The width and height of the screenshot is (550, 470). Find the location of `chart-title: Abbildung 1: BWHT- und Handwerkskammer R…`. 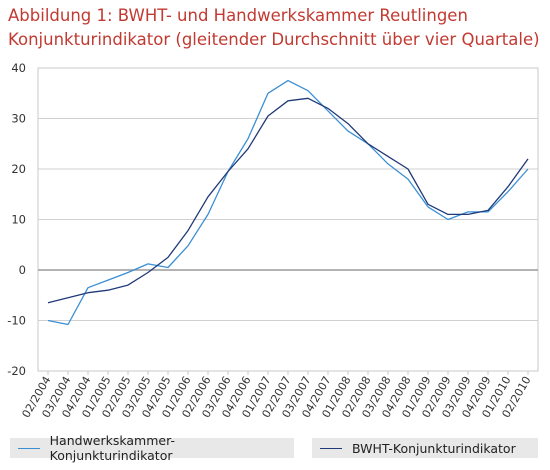

chart-title: Abbildung 1: BWHT- und Handwerkskammer R… is located at coordinates (276, 28).